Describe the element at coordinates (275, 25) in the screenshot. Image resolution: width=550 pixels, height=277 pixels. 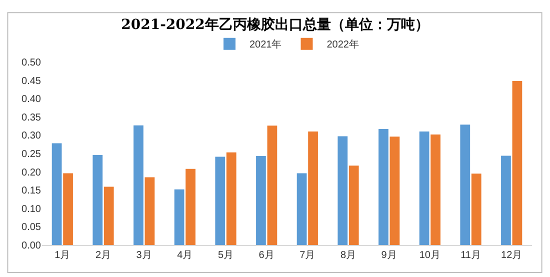
I see `chart-title: 2021-2022年乙丙橡胶出口总量（单位：万吨）` at that location.